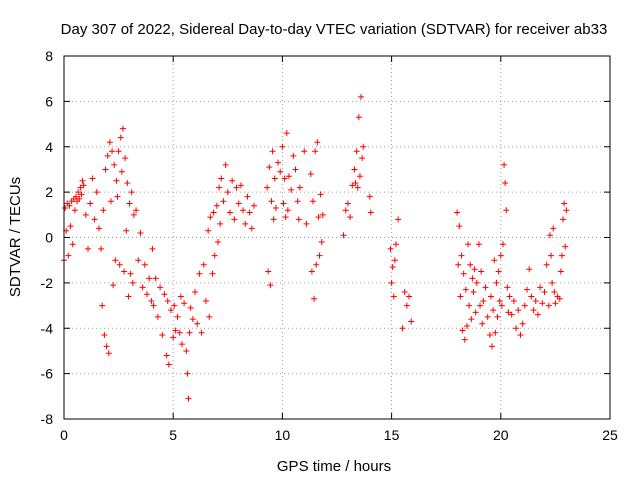 The image size is (640, 480). I want to click on y-tick-label: -8, so click(47, 419).